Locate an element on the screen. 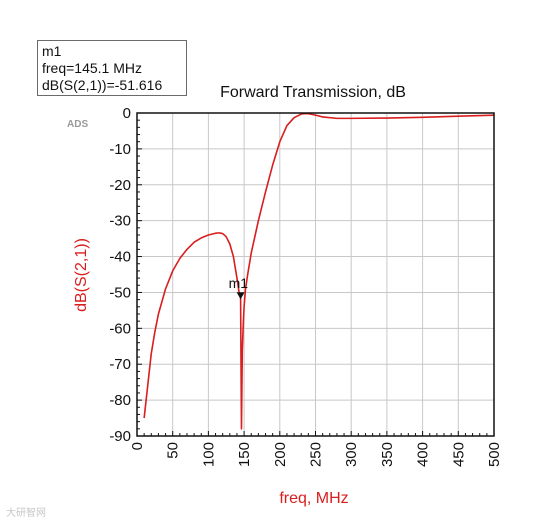 This screenshot has width=554, height=522. x-tick-label: 500 is located at coordinates (494, 454).